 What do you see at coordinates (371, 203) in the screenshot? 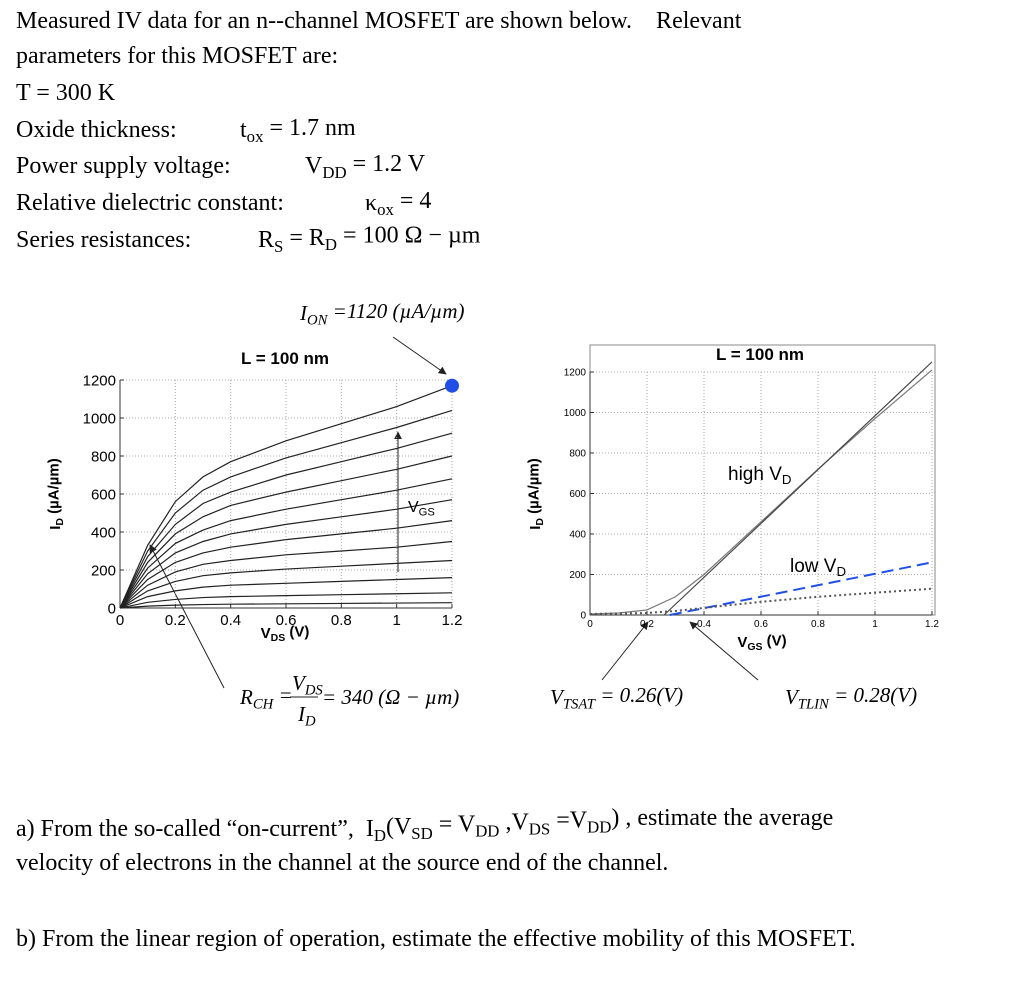
I see `text-run: κ` at bounding box center [371, 203].